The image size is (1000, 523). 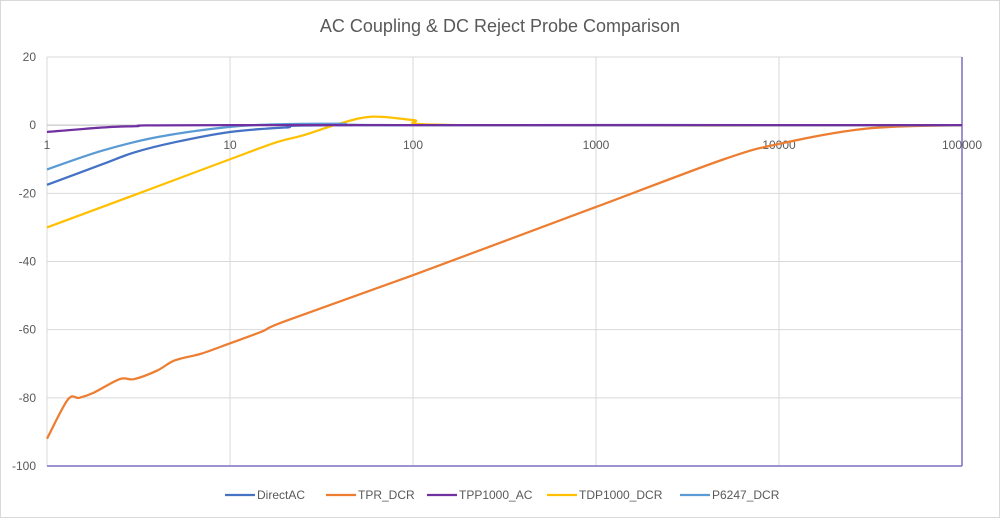 What do you see at coordinates (24, 466) in the screenshot?
I see `y-tick-label: -100` at bounding box center [24, 466].